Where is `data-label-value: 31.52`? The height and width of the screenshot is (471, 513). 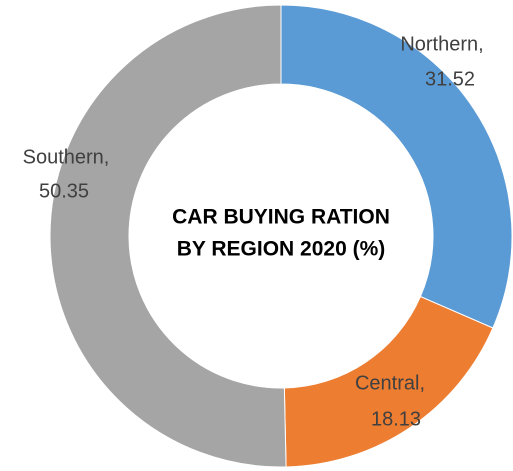 data-label-value: 31.52 is located at coordinates (450, 79).